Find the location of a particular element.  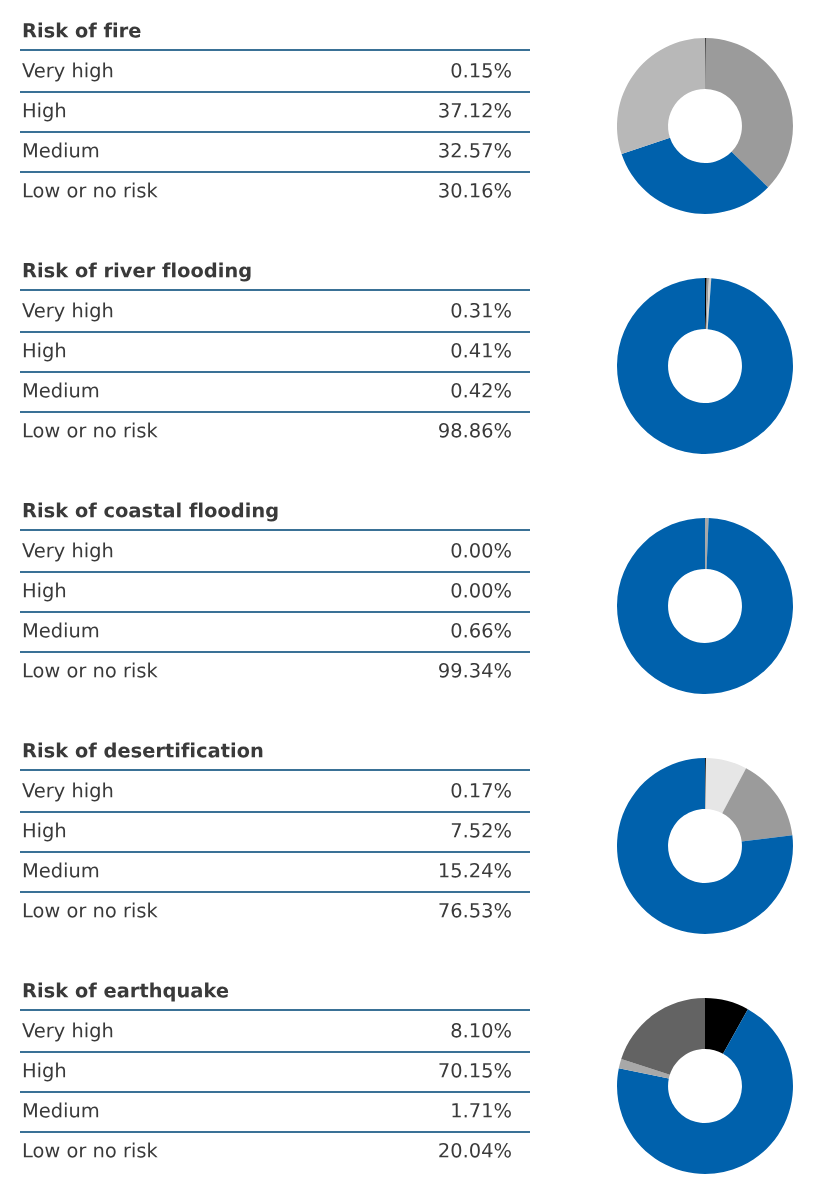

text: 0.15% is located at coordinates (481, 70).